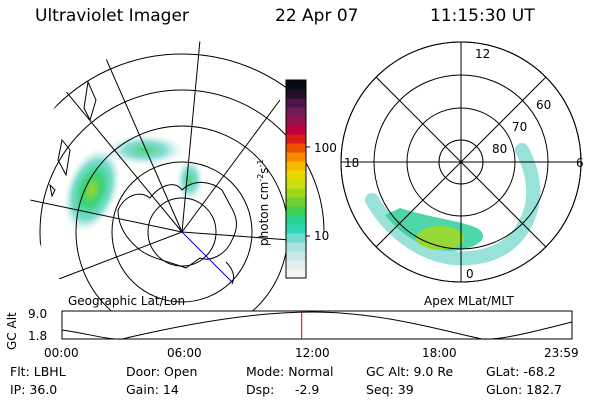  Describe the element at coordinates (352, 163) in the screenshot. I see `mlt-label-18: 18` at that location.